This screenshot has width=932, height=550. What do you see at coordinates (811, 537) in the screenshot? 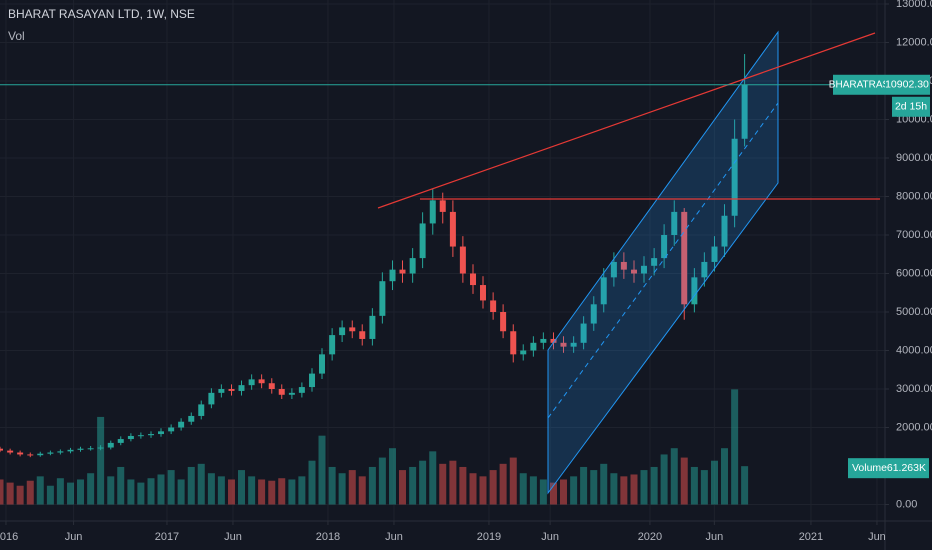
I see `x-tick-label: 2021` at bounding box center [811, 537].